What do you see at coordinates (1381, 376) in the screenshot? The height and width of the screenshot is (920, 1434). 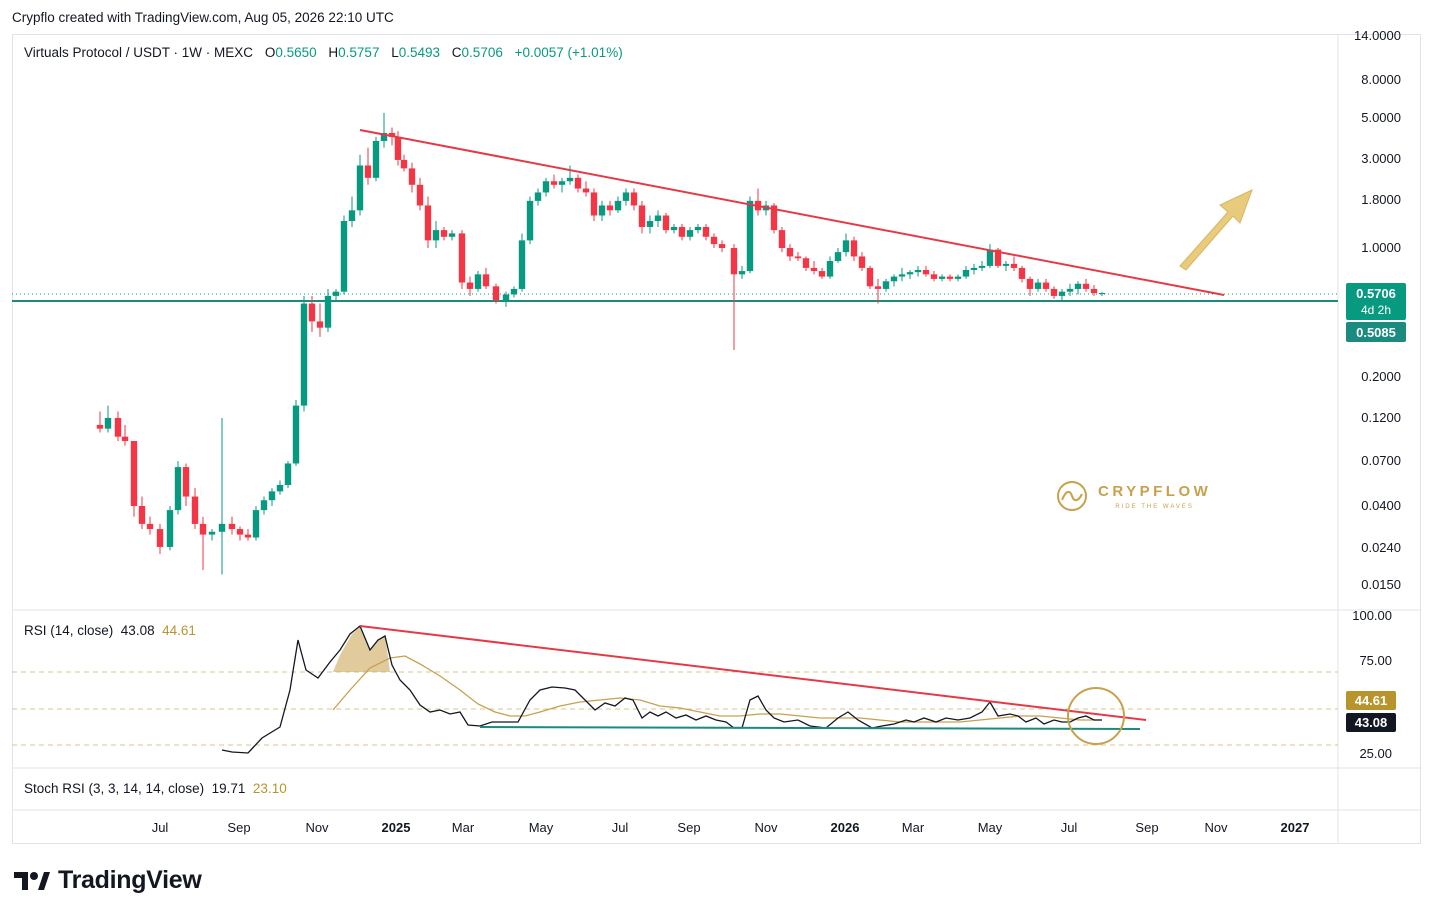 I see `price-tick-label: 0.2000` at bounding box center [1381, 376].